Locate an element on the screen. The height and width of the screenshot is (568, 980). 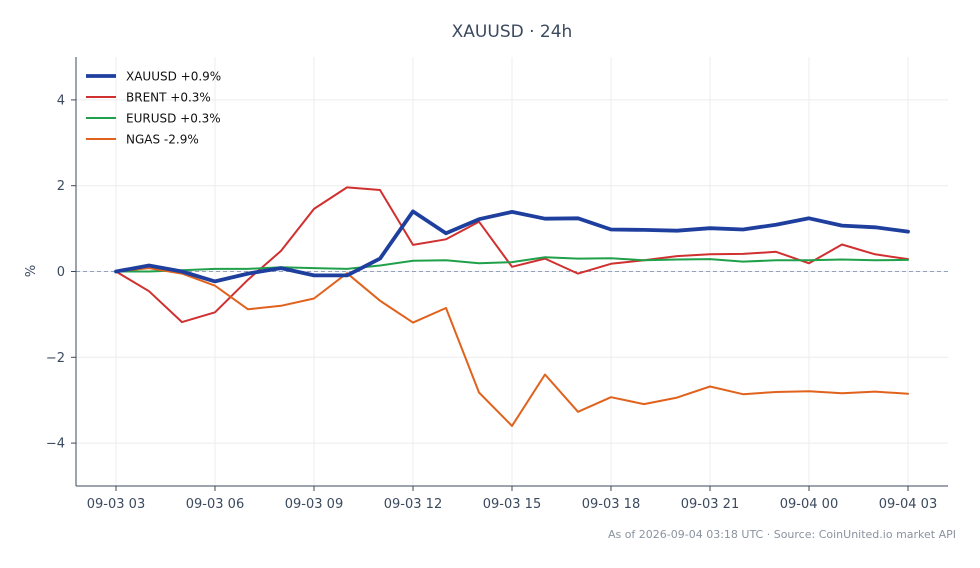
series-line-eurusd is located at coordinates (512, 264).